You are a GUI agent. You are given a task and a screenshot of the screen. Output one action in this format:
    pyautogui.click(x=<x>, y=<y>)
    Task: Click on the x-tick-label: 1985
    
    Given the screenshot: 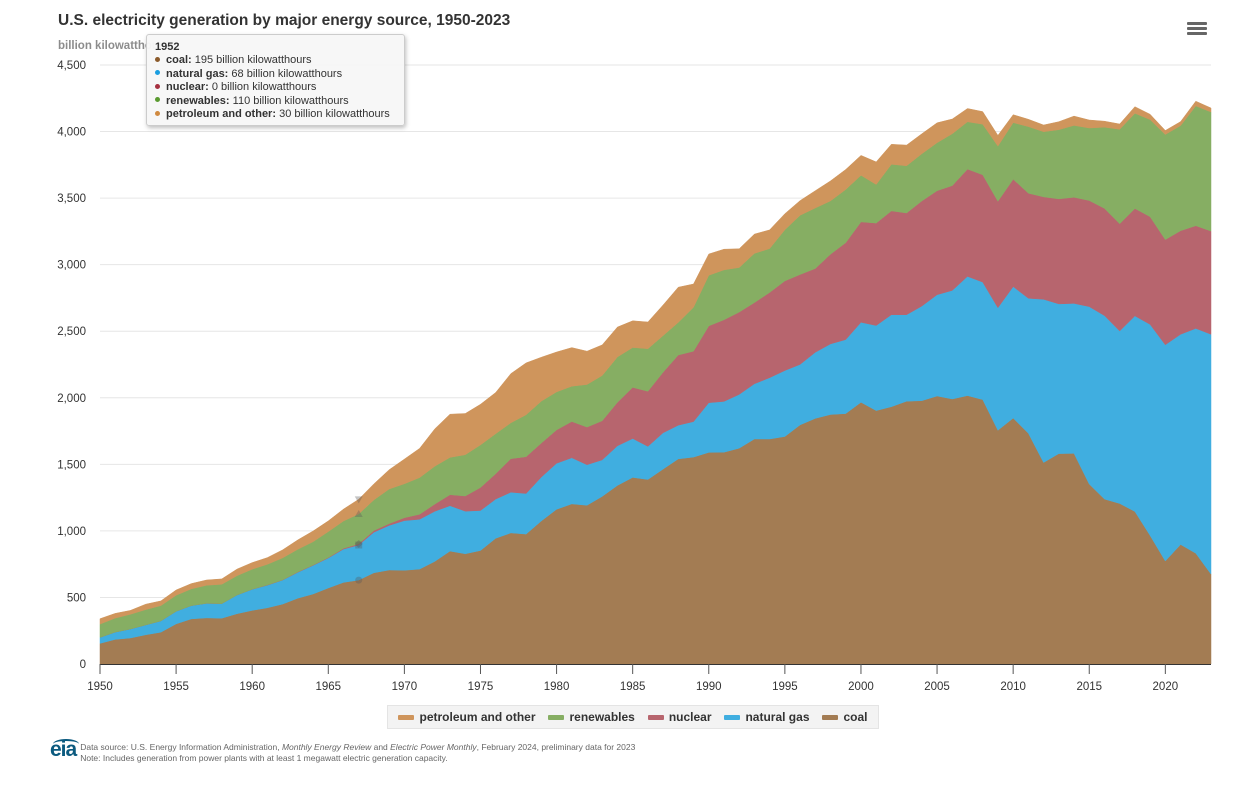 What is the action you would take?
    pyautogui.click(x=633, y=687)
    